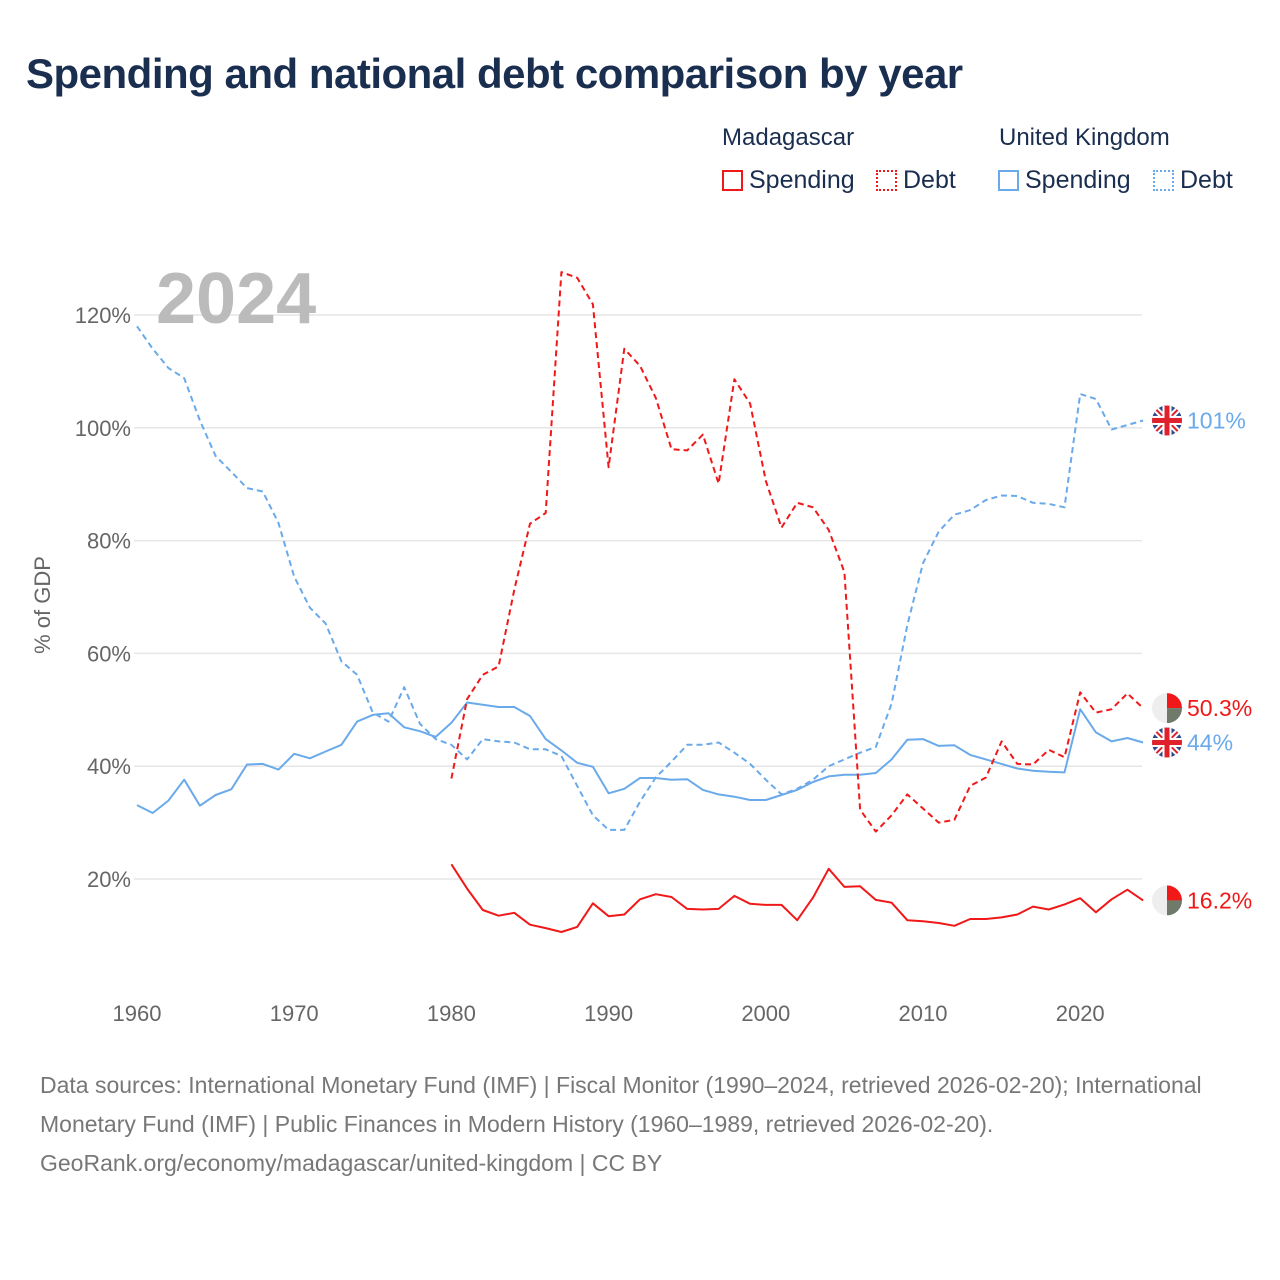 Image resolution: width=1280 pixels, height=1280 pixels. What do you see at coordinates (788, 137) in the screenshot?
I see `legend-country-madagascar: Madagascar` at bounding box center [788, 137].